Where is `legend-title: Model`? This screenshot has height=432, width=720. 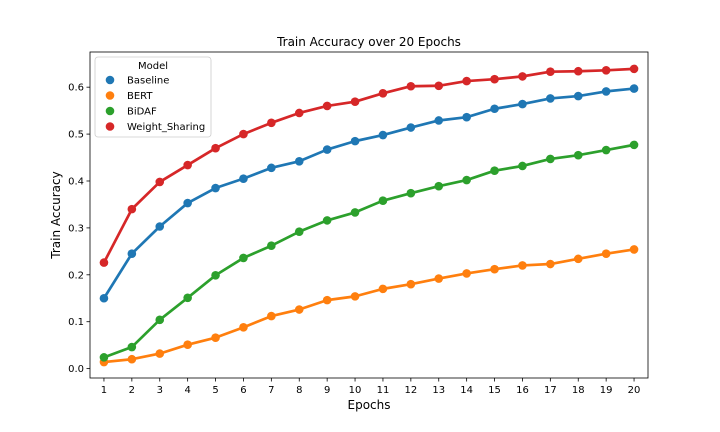
legend-title: Model is located at coordinates (153, 66).